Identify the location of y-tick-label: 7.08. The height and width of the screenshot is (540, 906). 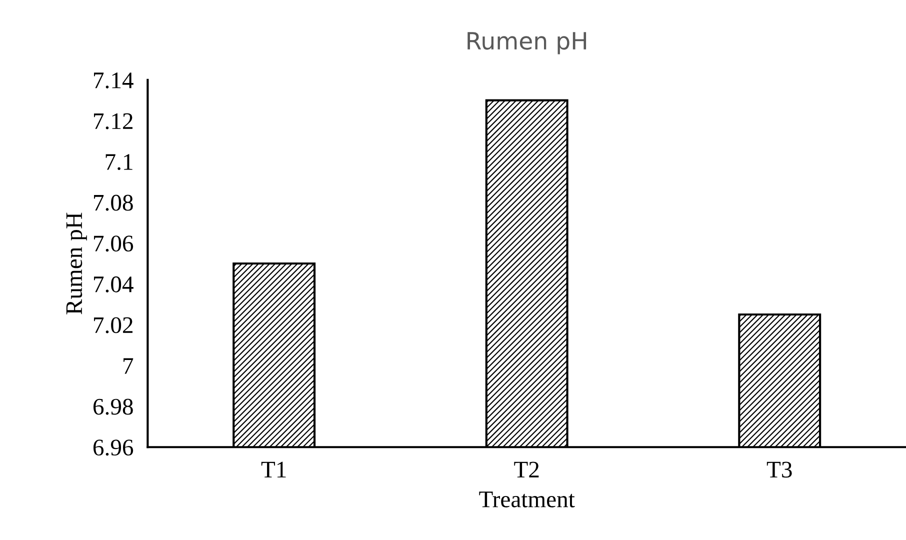
(113, 202).